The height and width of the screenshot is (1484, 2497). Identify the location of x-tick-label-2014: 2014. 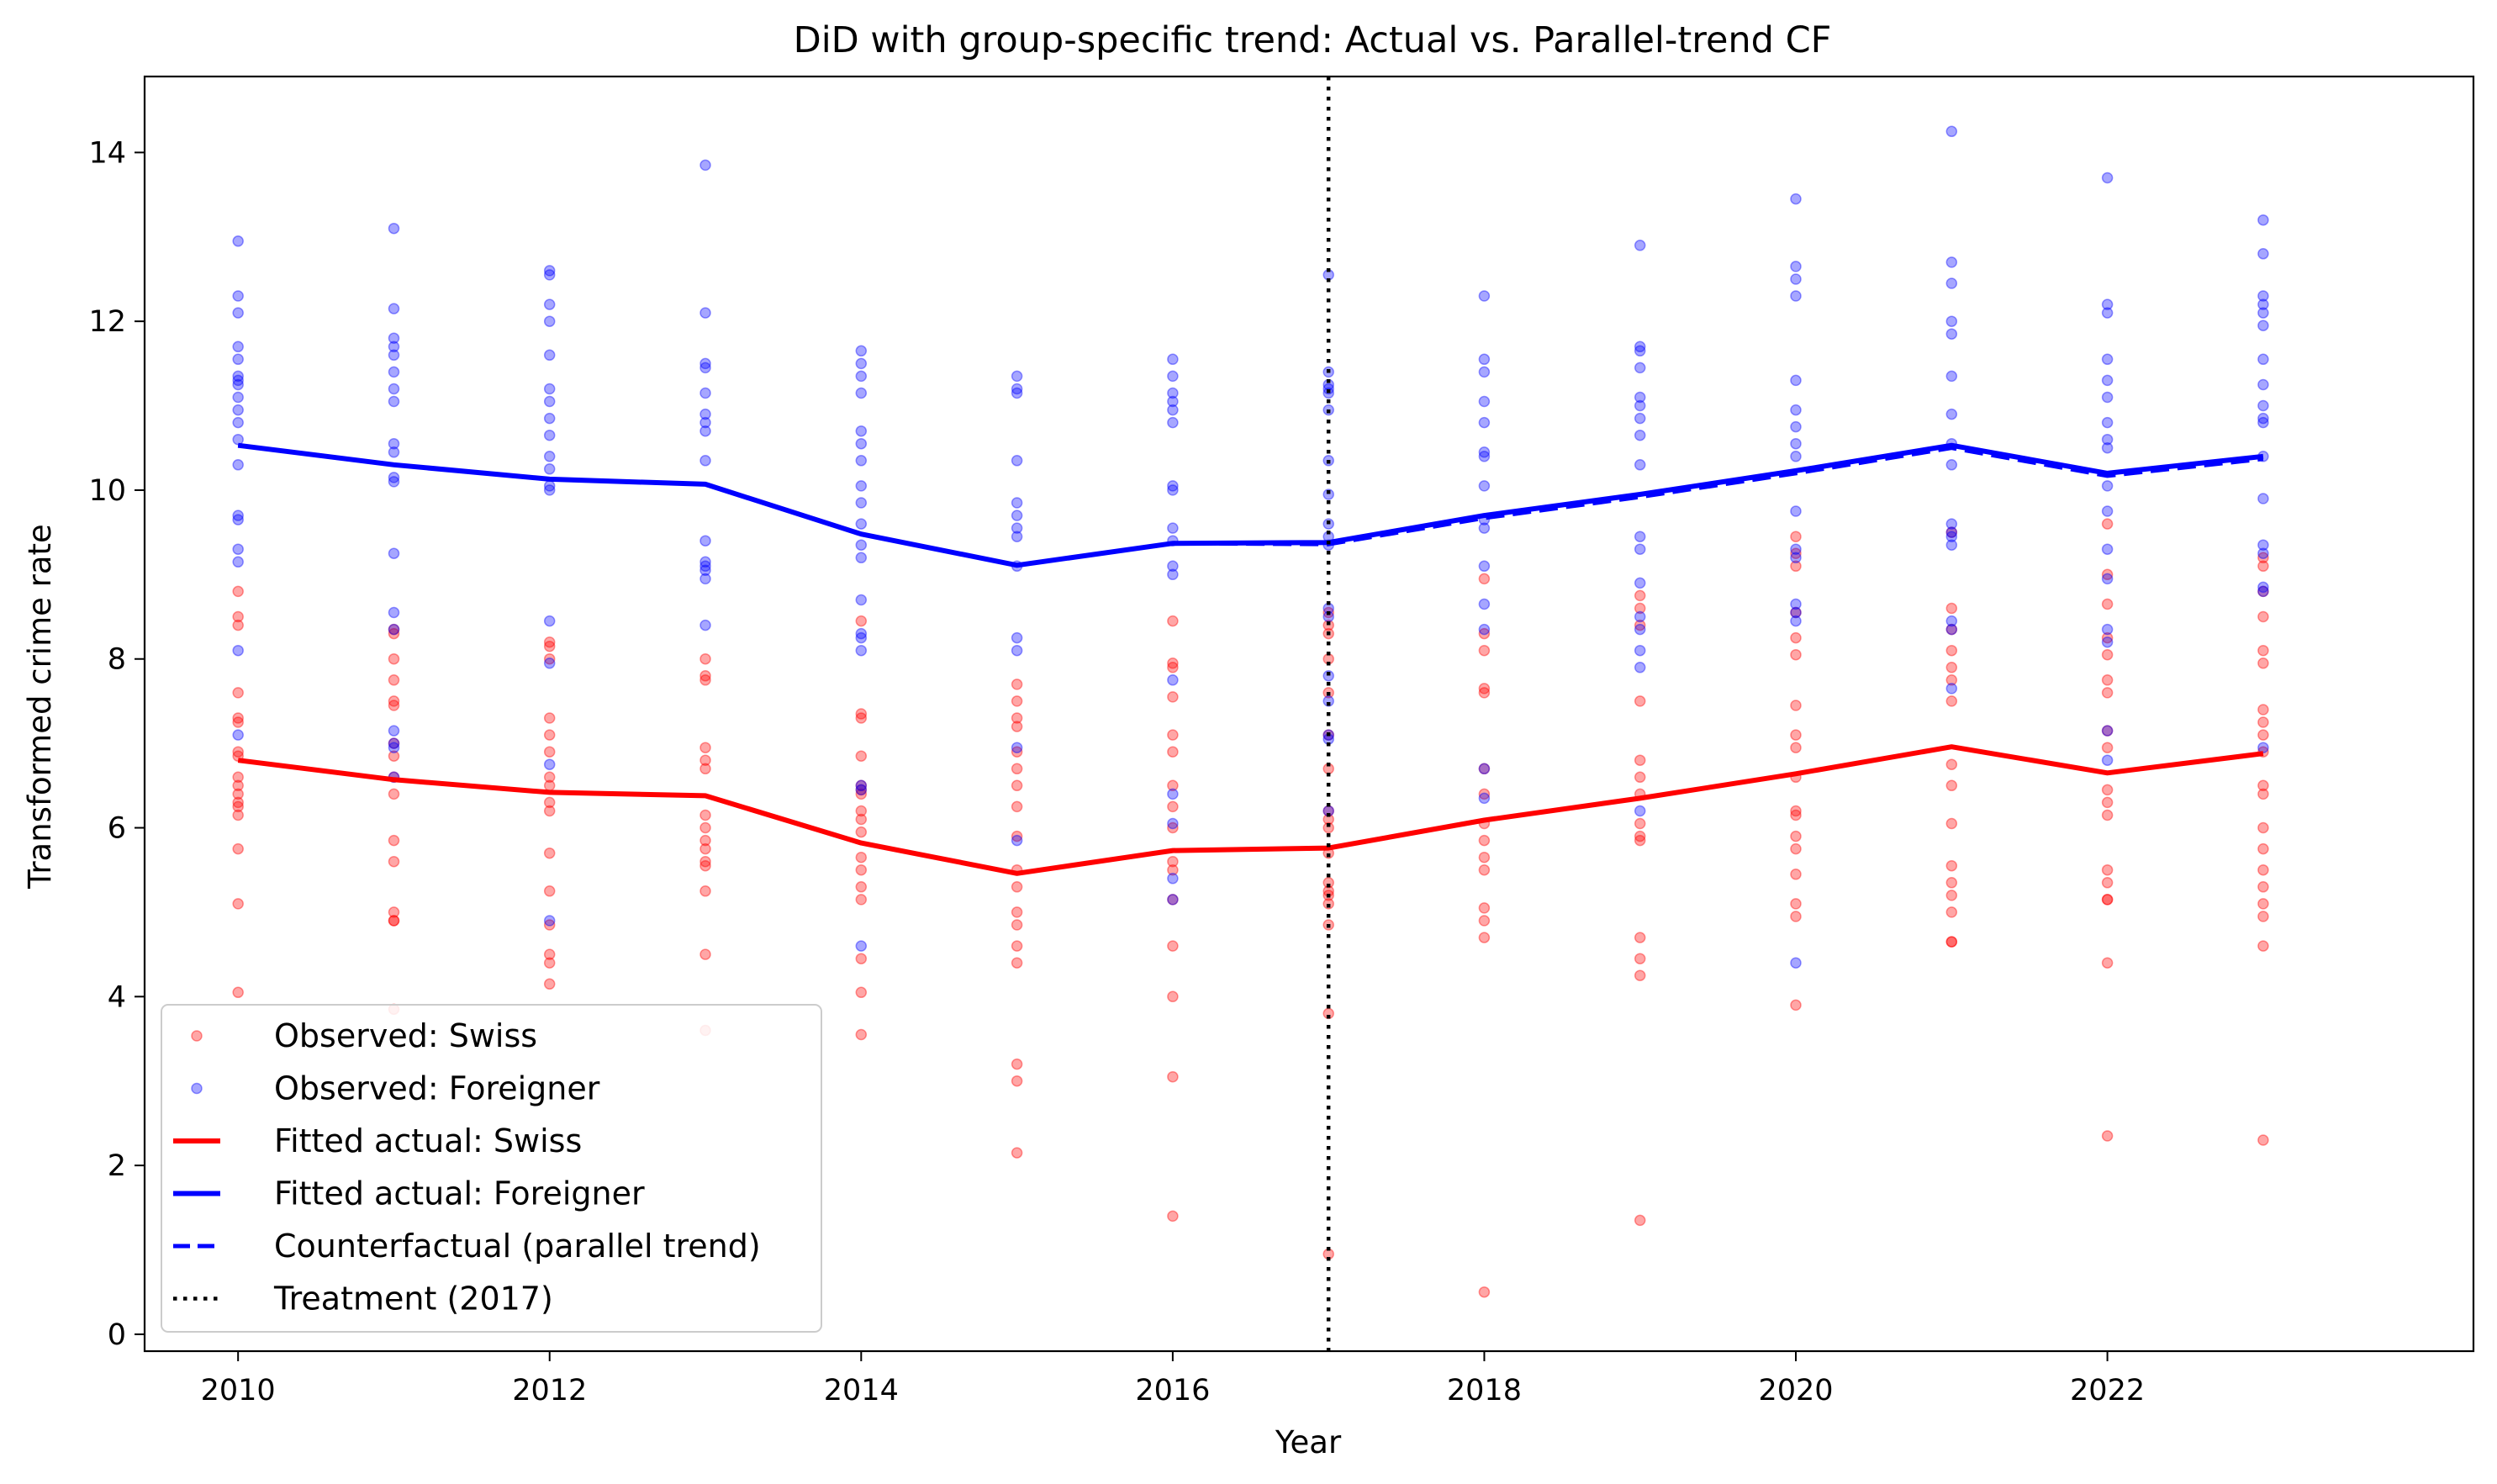
(861, 1390).